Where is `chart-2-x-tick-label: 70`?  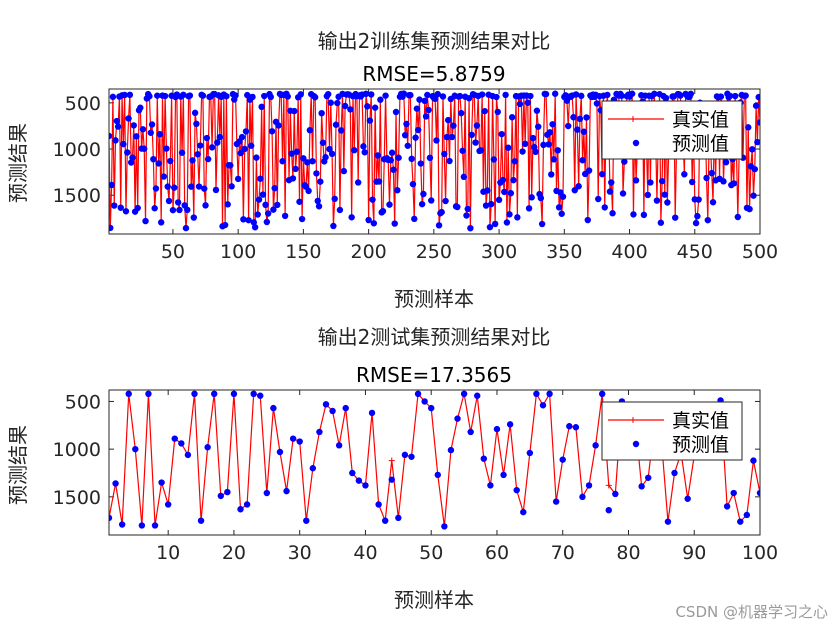 chart-2-x-tick-label: 70 is located at coordinates (563, 553).